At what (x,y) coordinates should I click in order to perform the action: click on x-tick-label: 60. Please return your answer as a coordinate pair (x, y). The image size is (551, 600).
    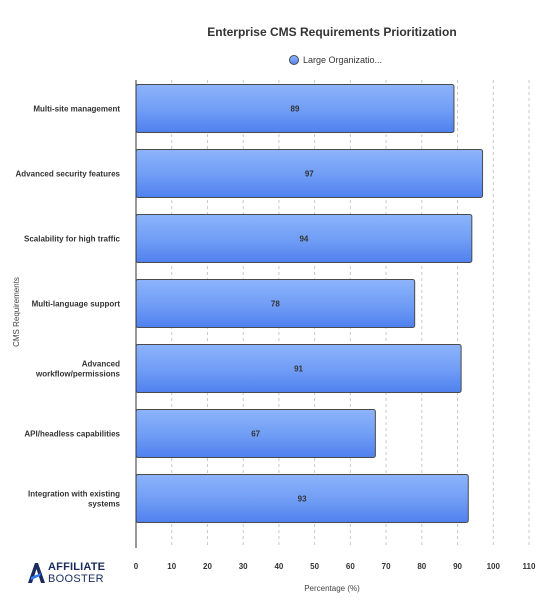
    Looking at the image, I should click on (350, 566).